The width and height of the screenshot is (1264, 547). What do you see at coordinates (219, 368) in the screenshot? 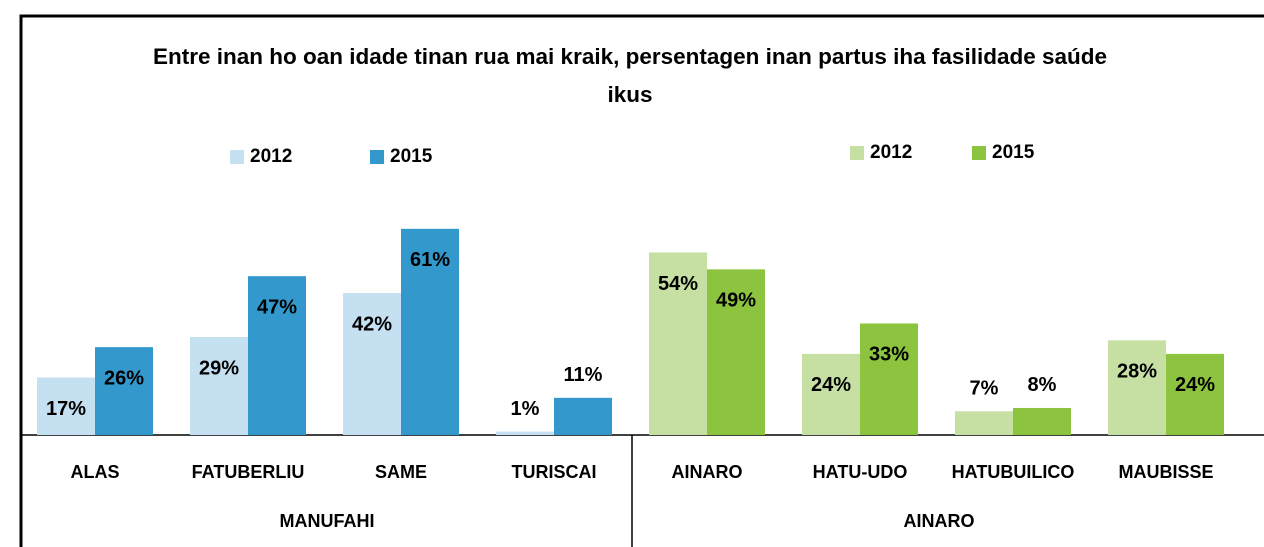
I see `data-label: 29%` at bounding box center [219, 368].